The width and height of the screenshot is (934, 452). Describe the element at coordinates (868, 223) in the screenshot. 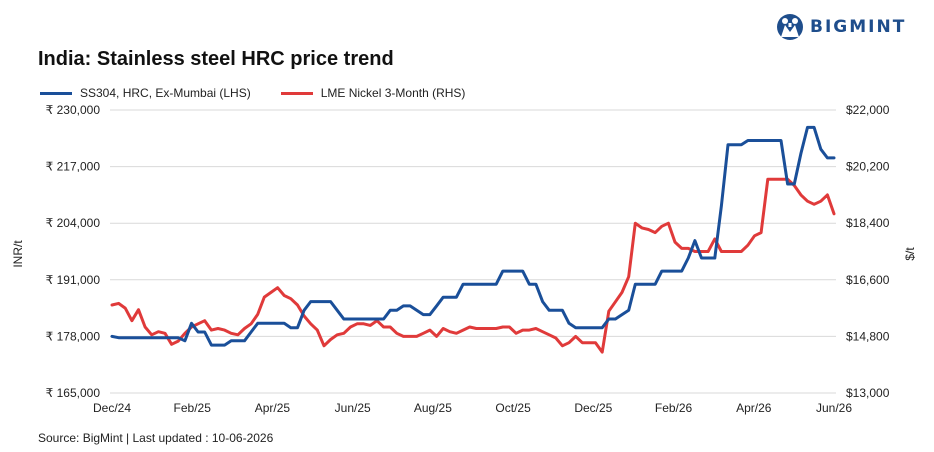

I see `y-right-tick-label: $18,400` at that location.